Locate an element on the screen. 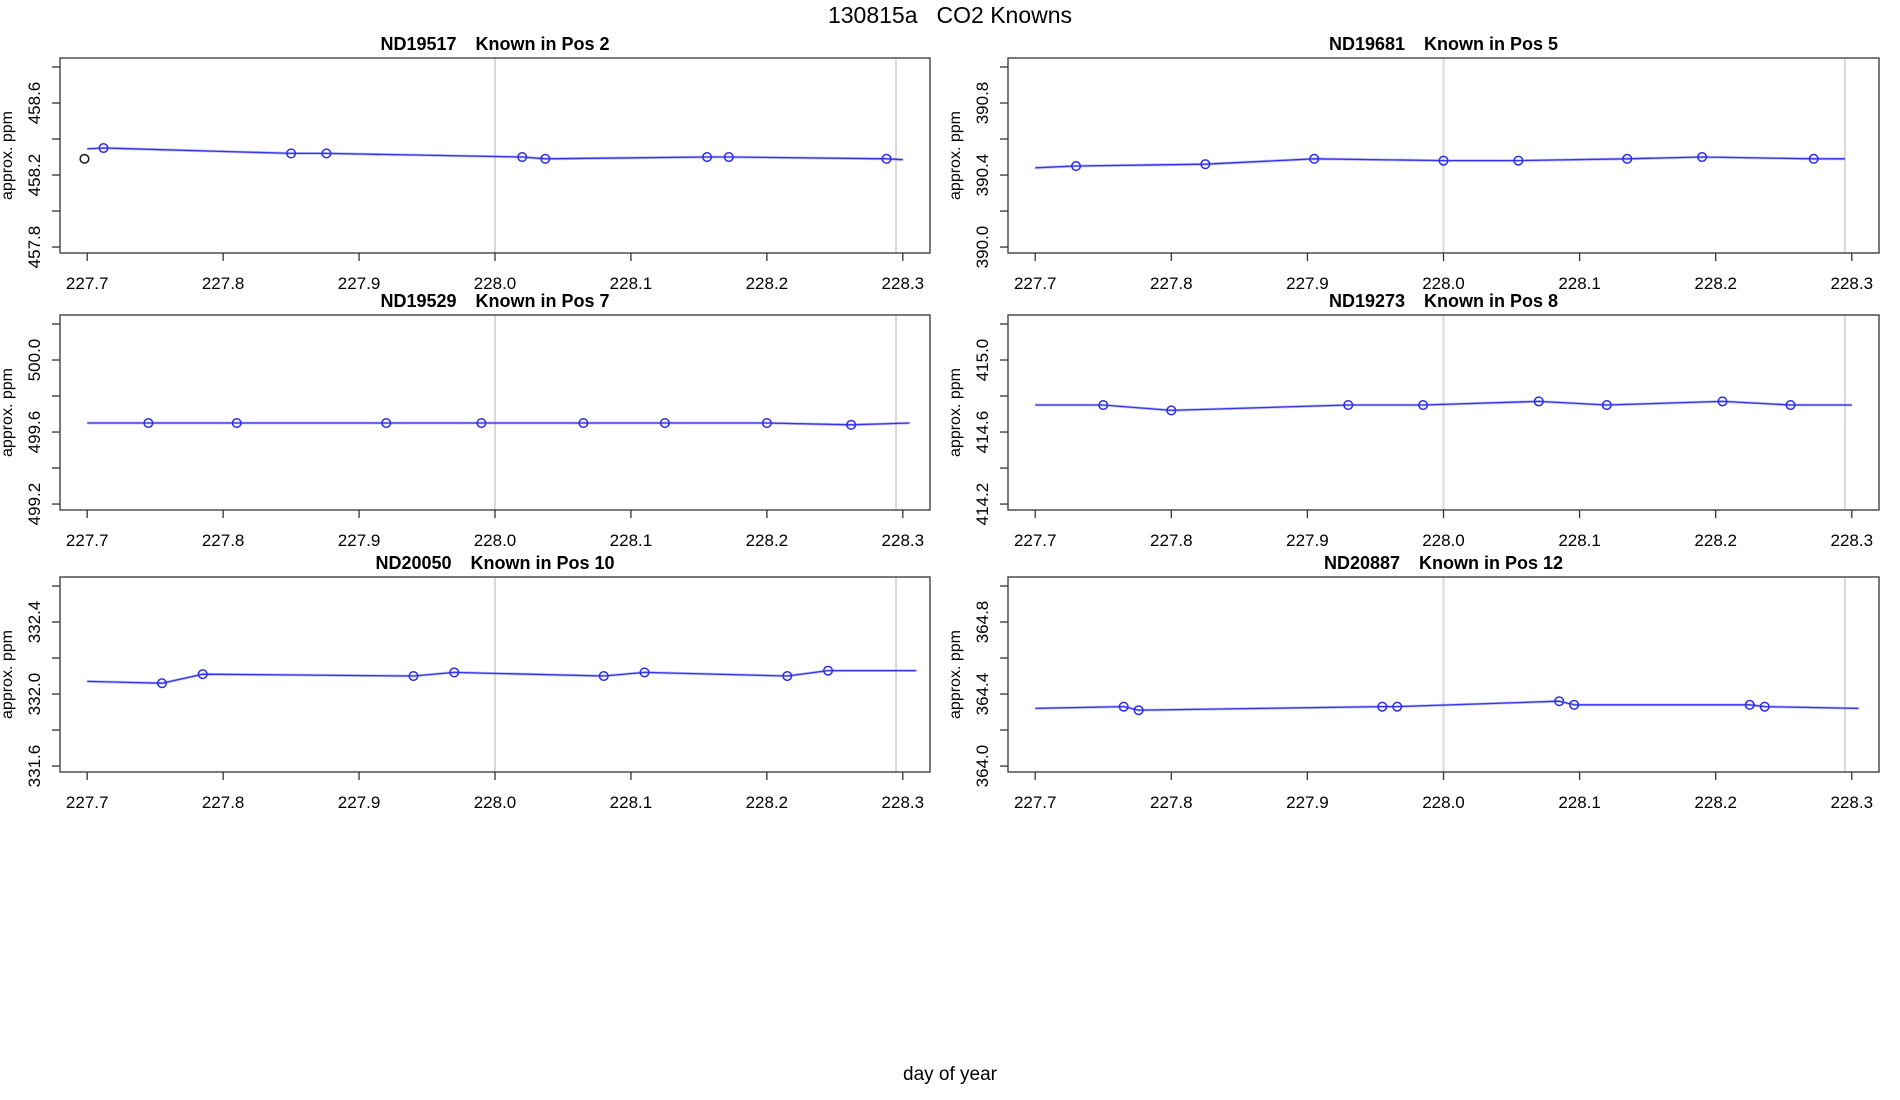  y-tick-label: 499.2 is located at coordinates (34, 504).